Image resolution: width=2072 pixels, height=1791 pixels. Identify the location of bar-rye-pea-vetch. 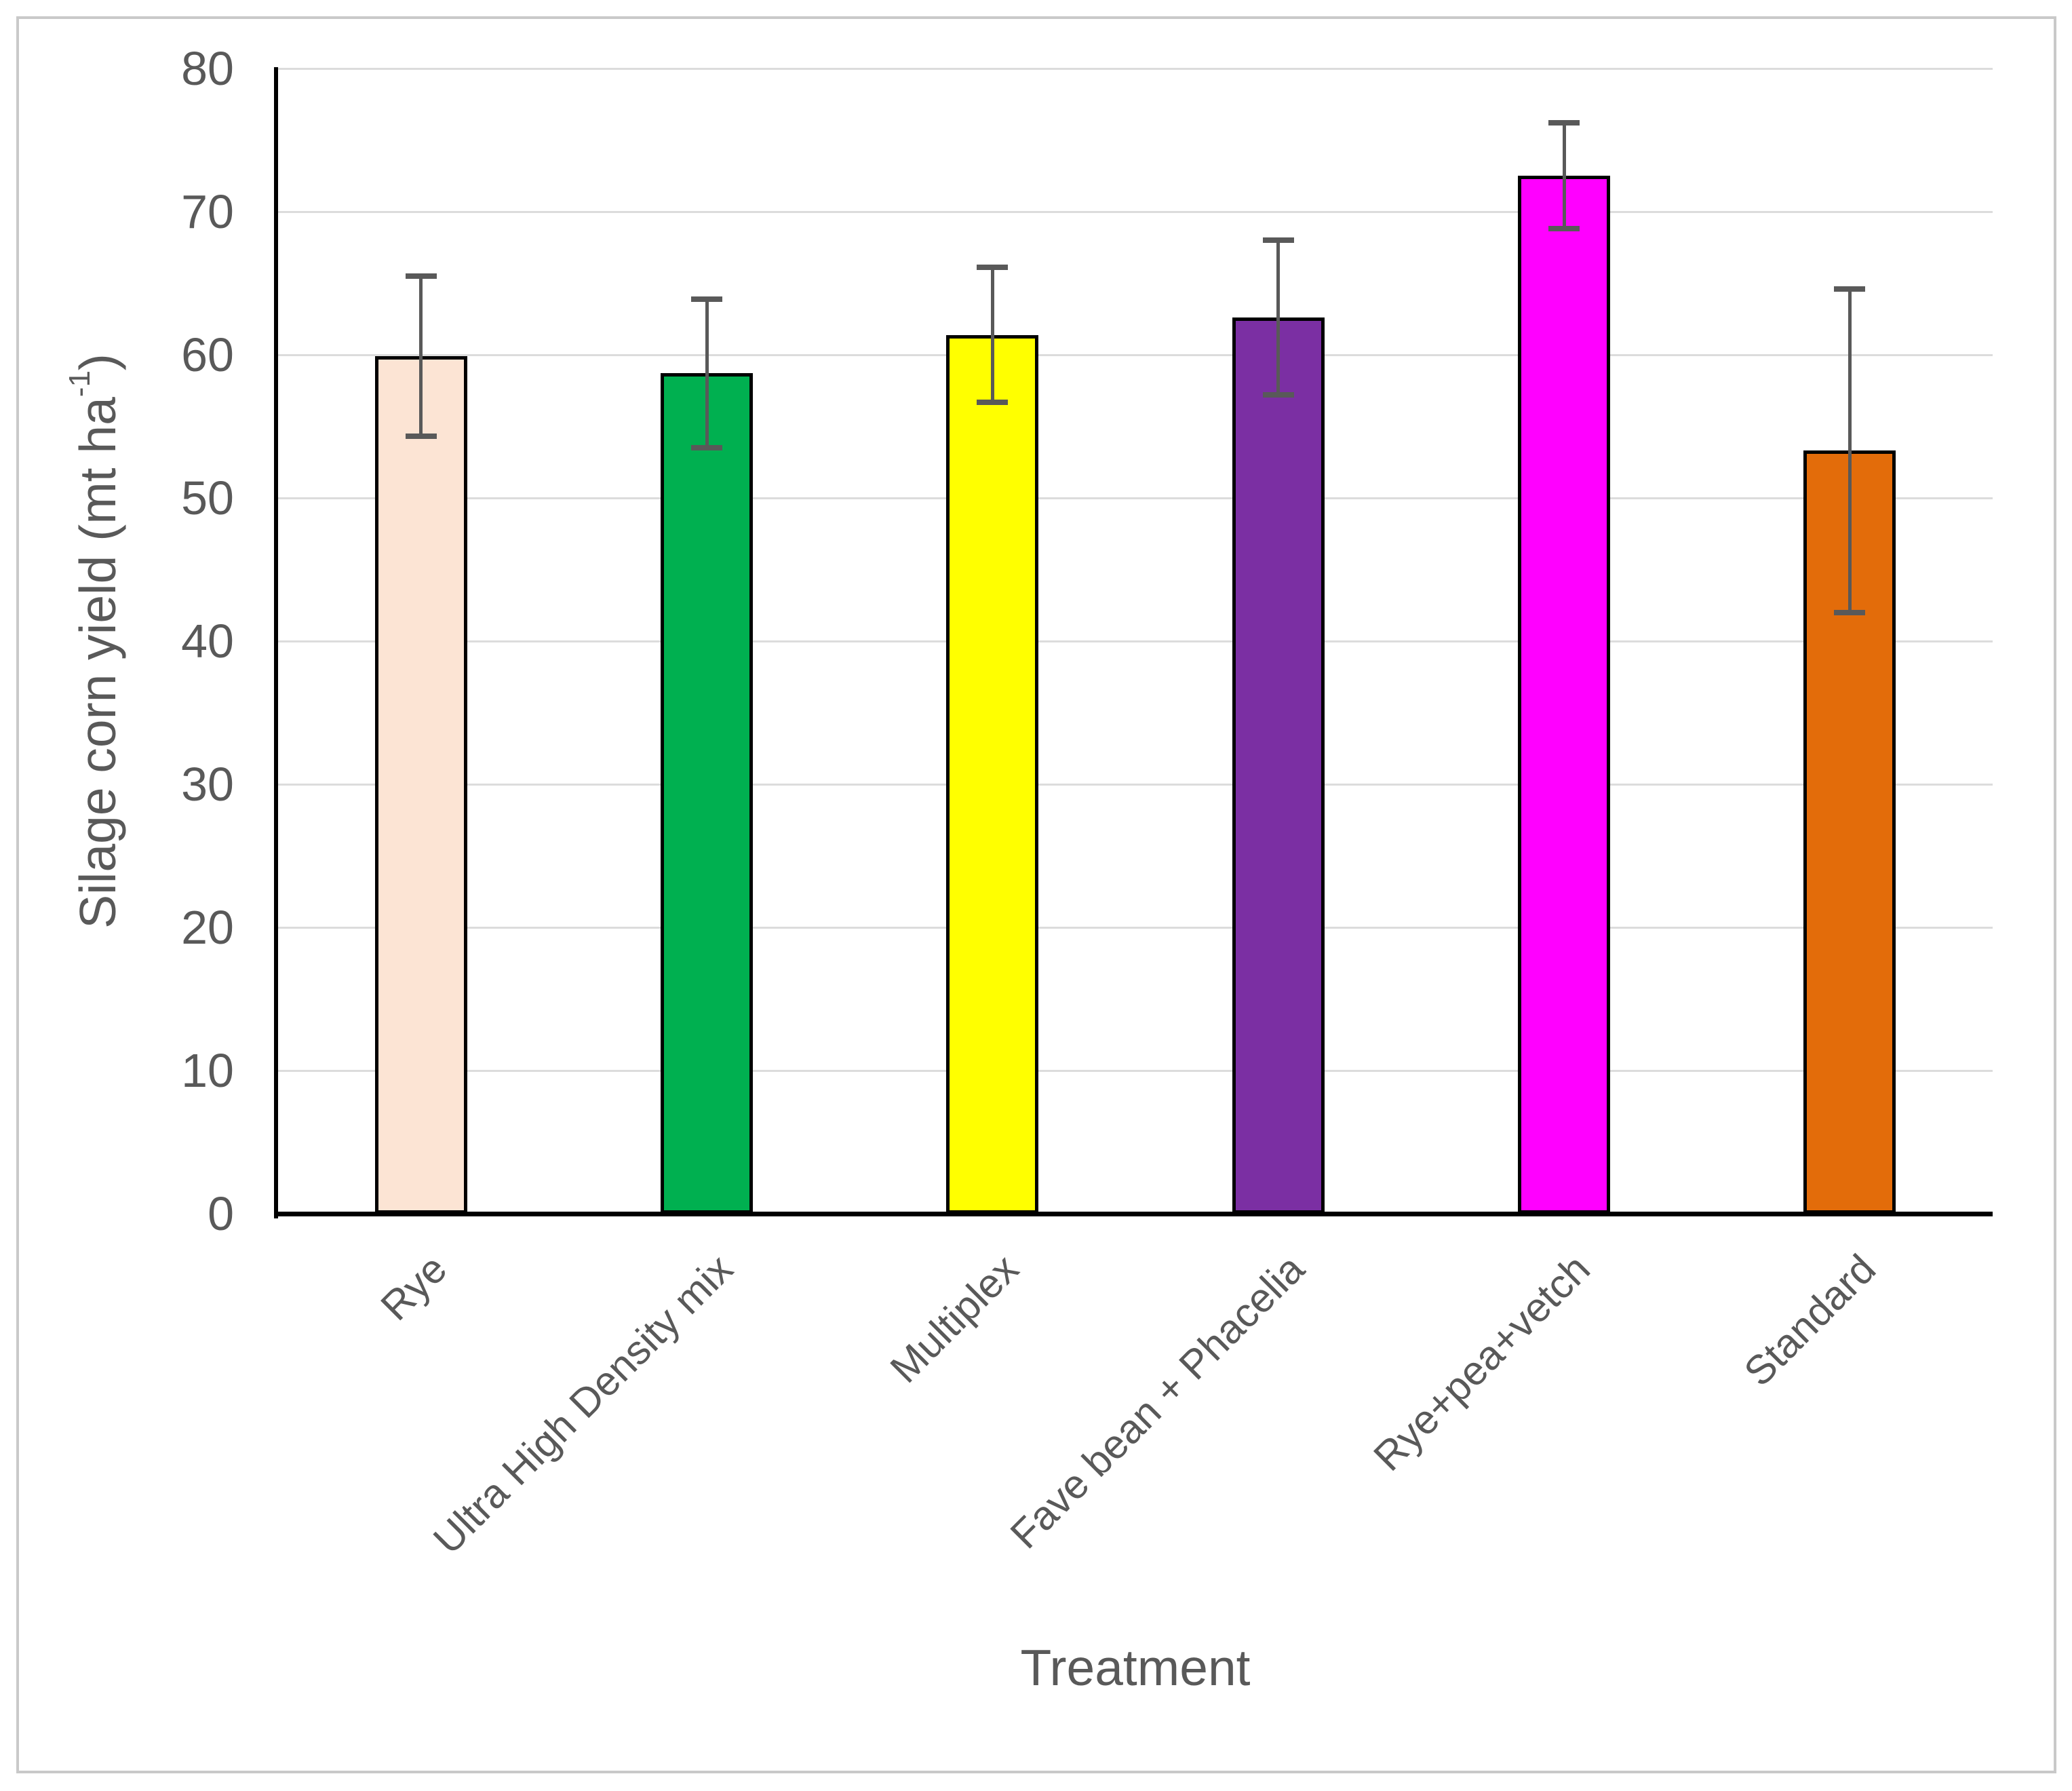
(1564, 695).